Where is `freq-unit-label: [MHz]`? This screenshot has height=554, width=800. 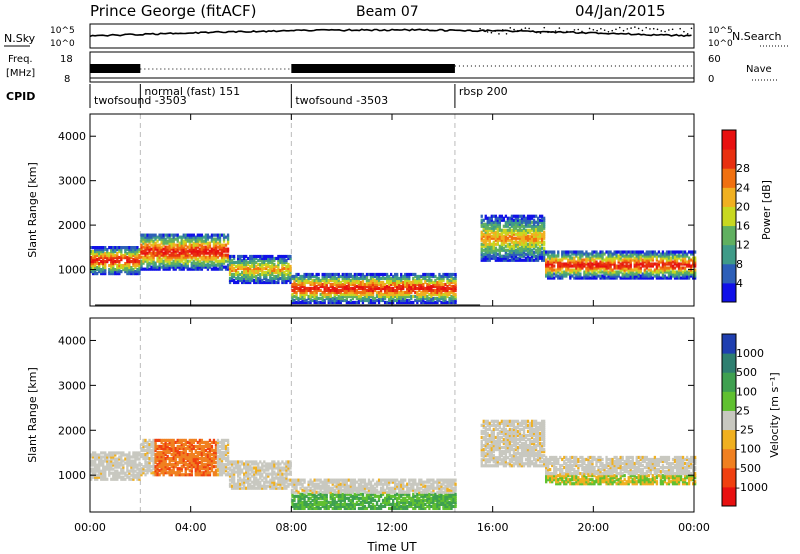 freq-unit-label: [MHz] is located at coordinates (20, 73).